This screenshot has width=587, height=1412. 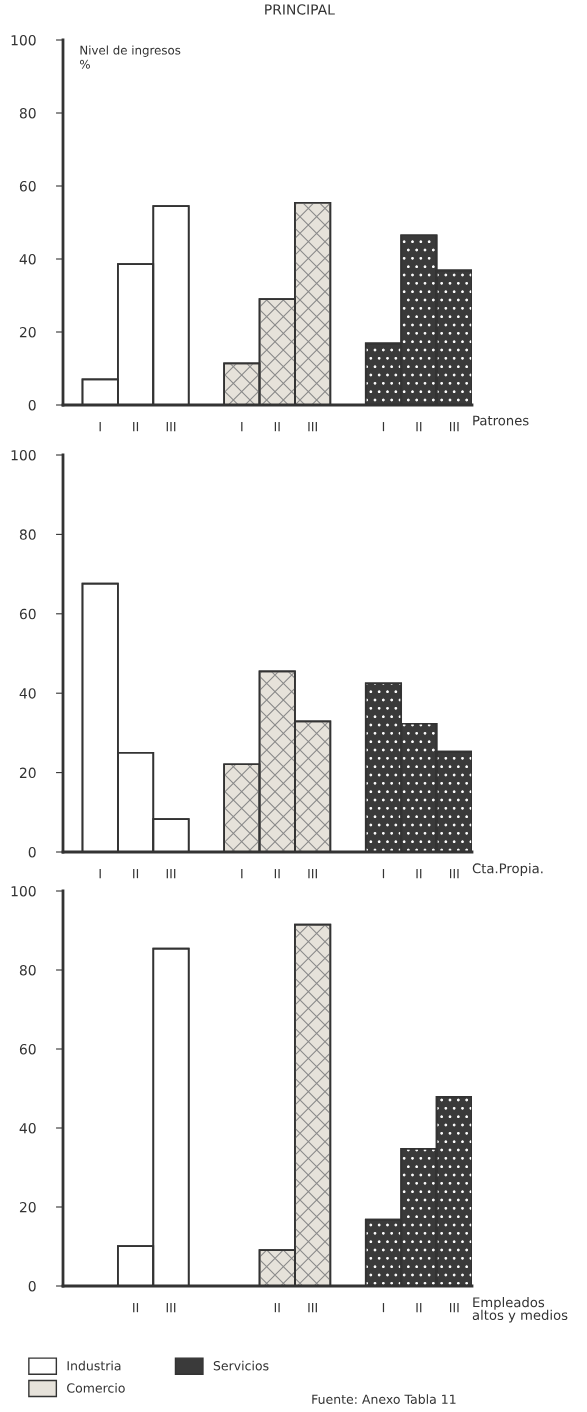 What do you see at coordinates (501, 420) in the screenshot?
I see `x-axis-title: Patrones` at bounding box center [501, 420].